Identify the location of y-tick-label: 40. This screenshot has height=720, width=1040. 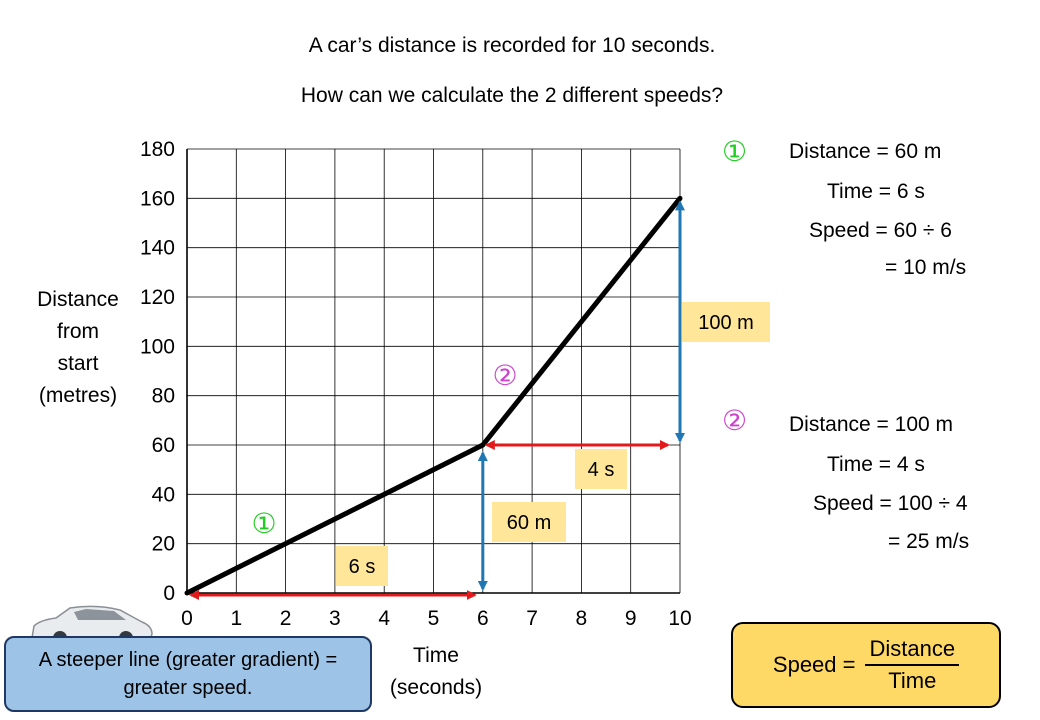
(163, 494).